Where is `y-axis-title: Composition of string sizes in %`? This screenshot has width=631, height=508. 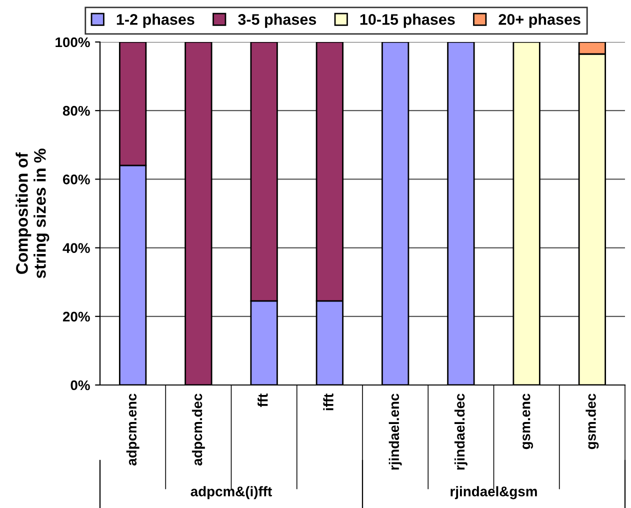
y-axis-title: Composition of string sizes in % is located at coordinates (33, 213).